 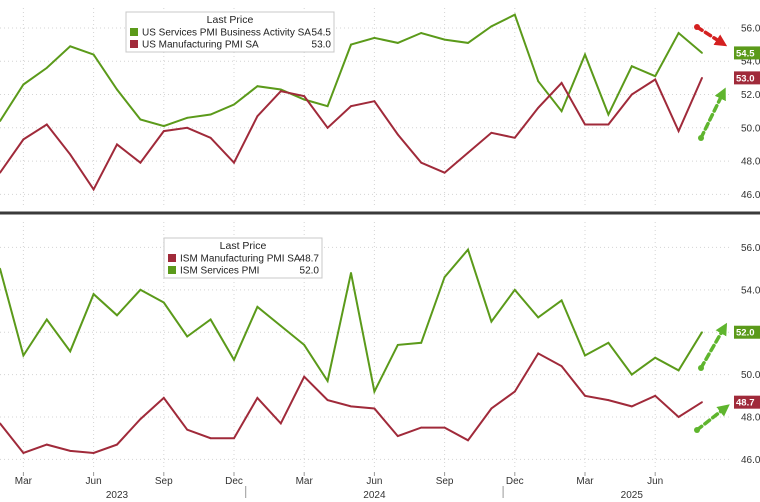 What do you see at coordinates (697, 430) in the screenshot?
I see `arrow-tail-dot` at bounding box center [697, 430].